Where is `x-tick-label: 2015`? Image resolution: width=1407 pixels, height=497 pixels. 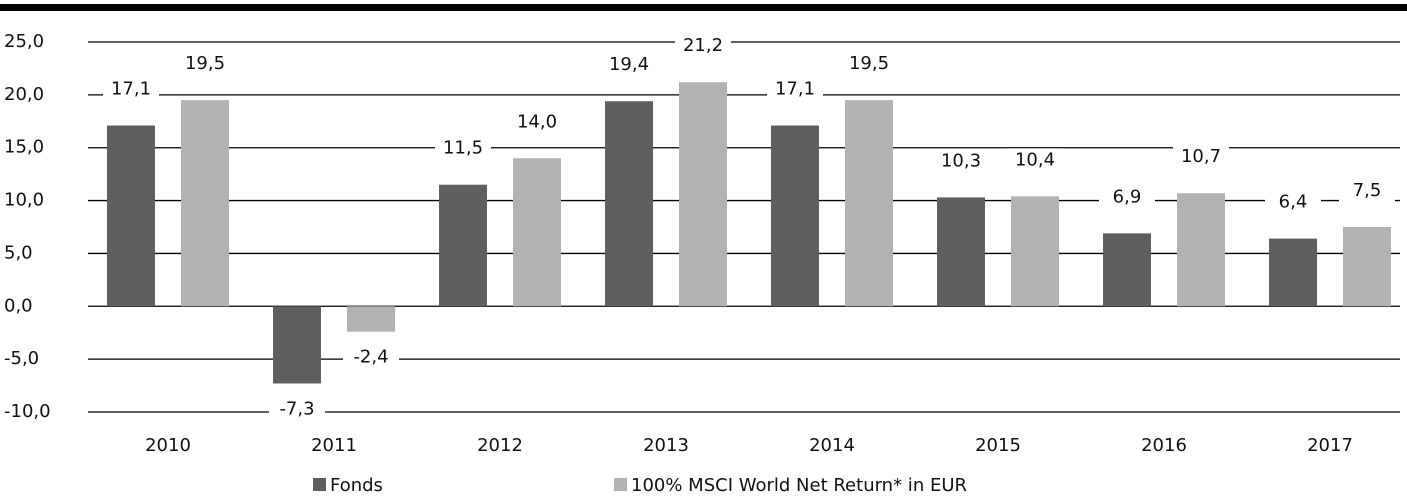
x-tick-label: 2015 is located at coordinates (998, 445).